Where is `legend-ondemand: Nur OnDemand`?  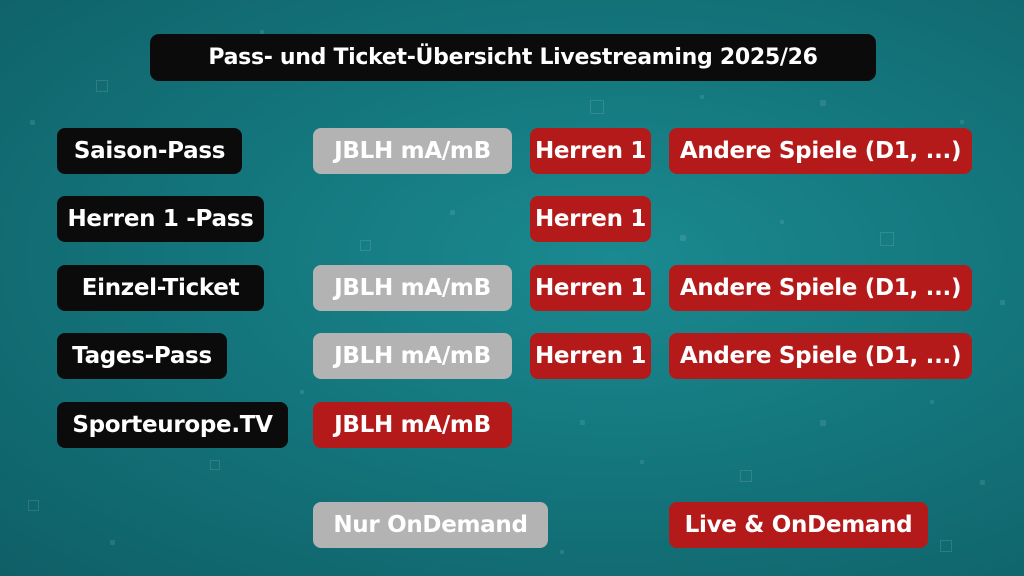 legend-ondemand: Nur OnDemand is located at coordinates (430, 525).